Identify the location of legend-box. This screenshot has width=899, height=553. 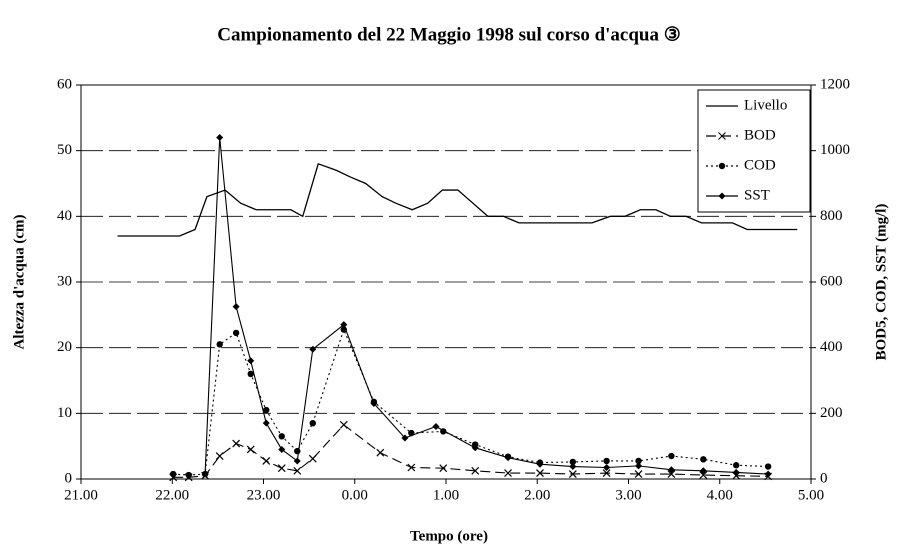
(754, 151).